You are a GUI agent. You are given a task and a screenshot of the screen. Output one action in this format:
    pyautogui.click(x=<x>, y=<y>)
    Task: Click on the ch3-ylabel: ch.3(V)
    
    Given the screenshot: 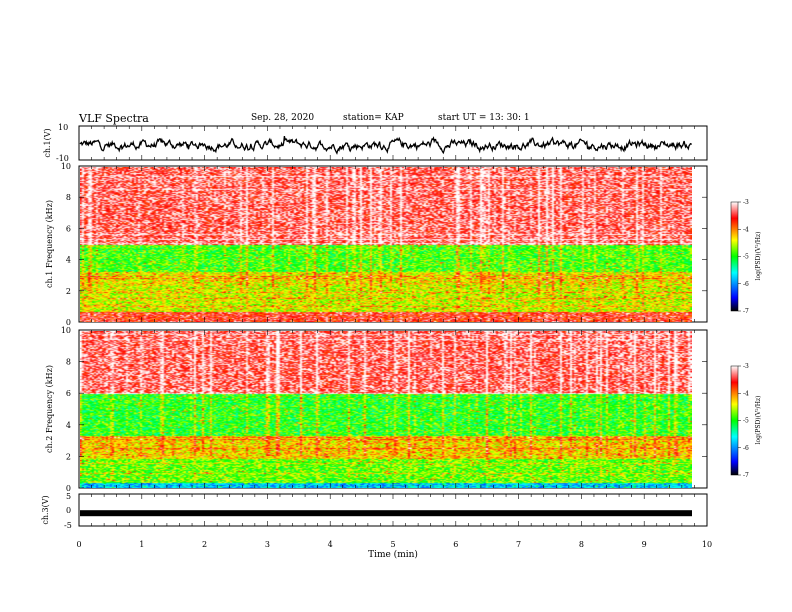 What is the action you would take?
    pyautogui.click(x=45, y=509)
    